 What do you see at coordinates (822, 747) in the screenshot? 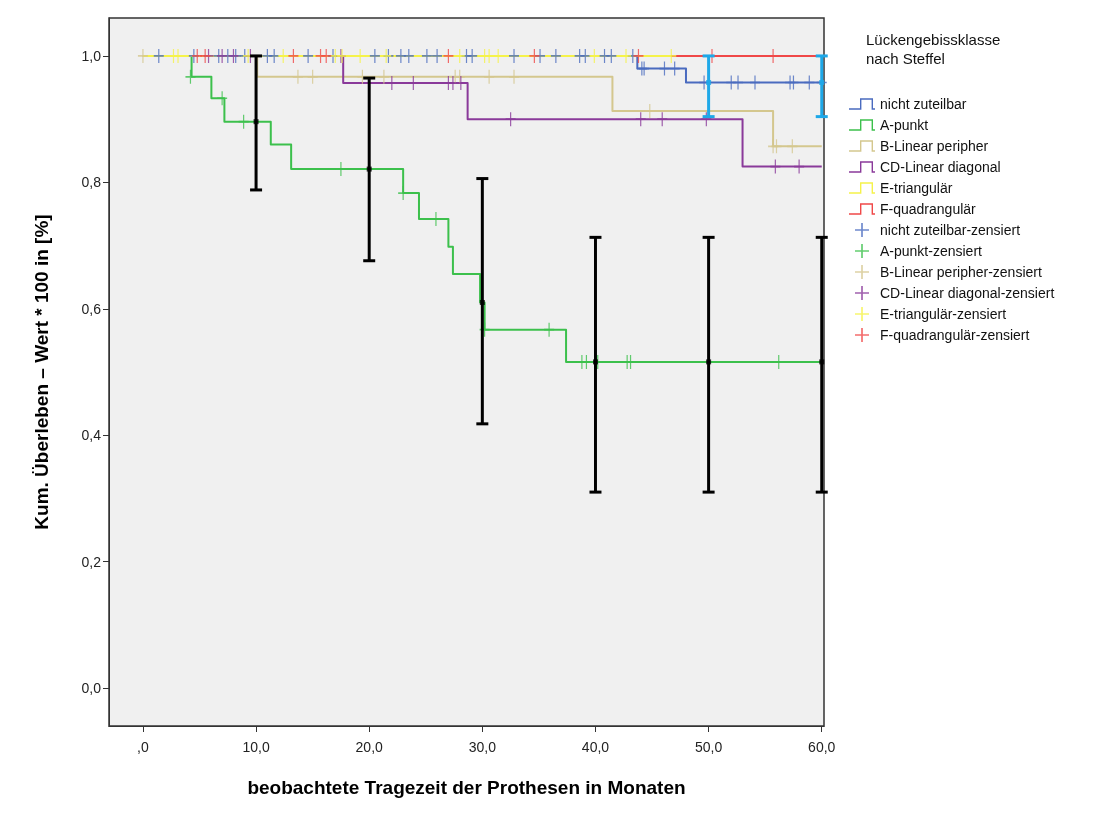
I see `x-tick-label: 60,0` at bounding box center [822, 747].